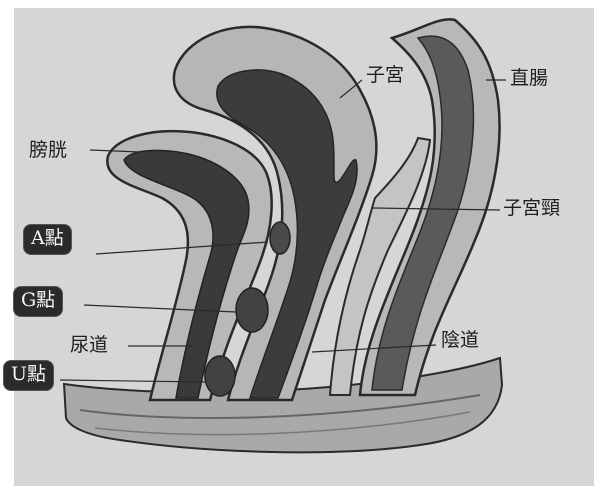  What do you see at coordinates (280, 238) in the screenshot?
I see `a-spot-gland` at bounding box center [280, 238].